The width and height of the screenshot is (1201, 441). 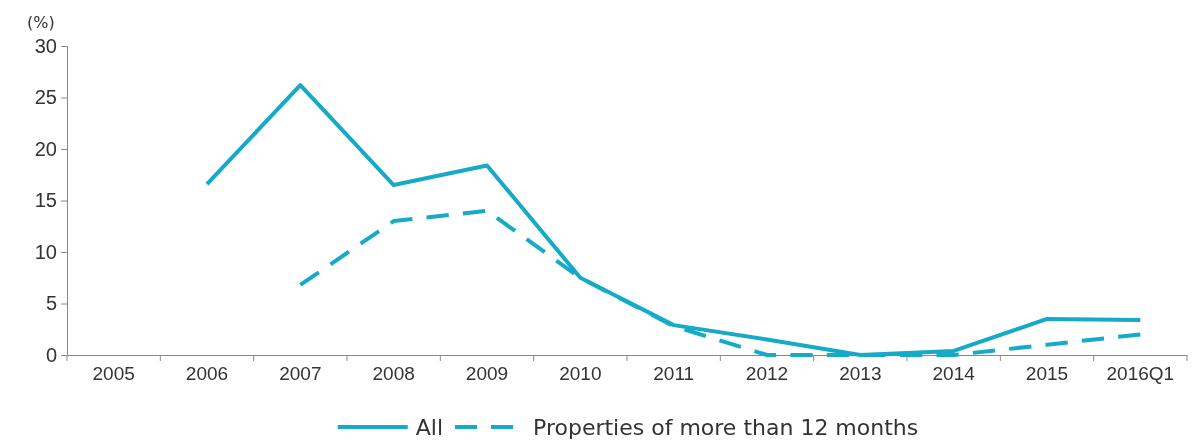 What do you see at coordinates (1047, 374) in the screenshot?
I see `x-tick-label: 2015` at bounding box center [1047, 374].